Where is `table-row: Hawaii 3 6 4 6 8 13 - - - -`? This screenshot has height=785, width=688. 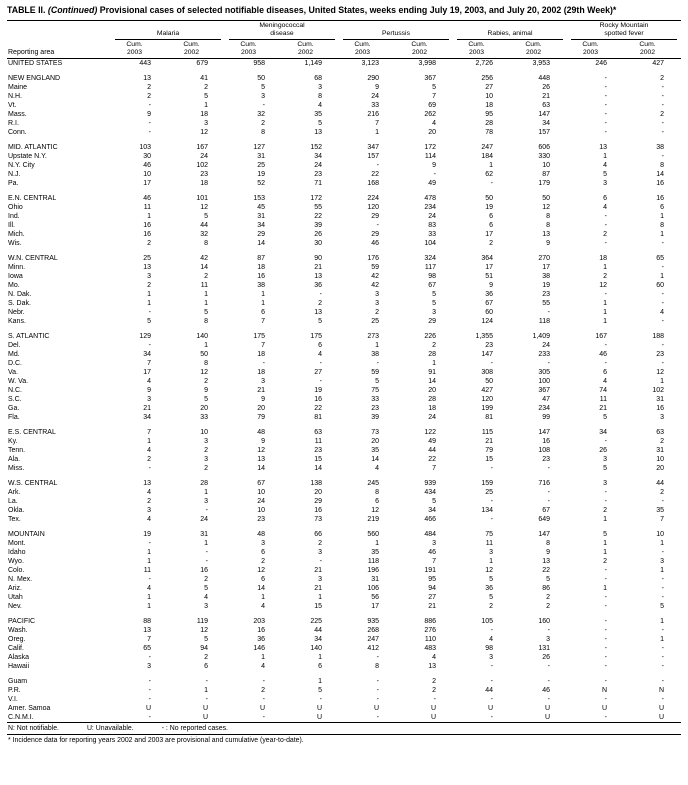
table-row: Hawaii 3 6 4 6 8 13 - - - - is located at coordinates (344, 666).